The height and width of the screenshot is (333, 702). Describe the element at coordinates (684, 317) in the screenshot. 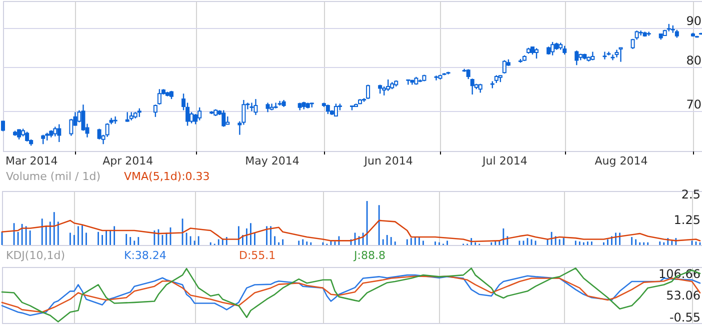

I see `y-tick-label: -0.55` at that location.